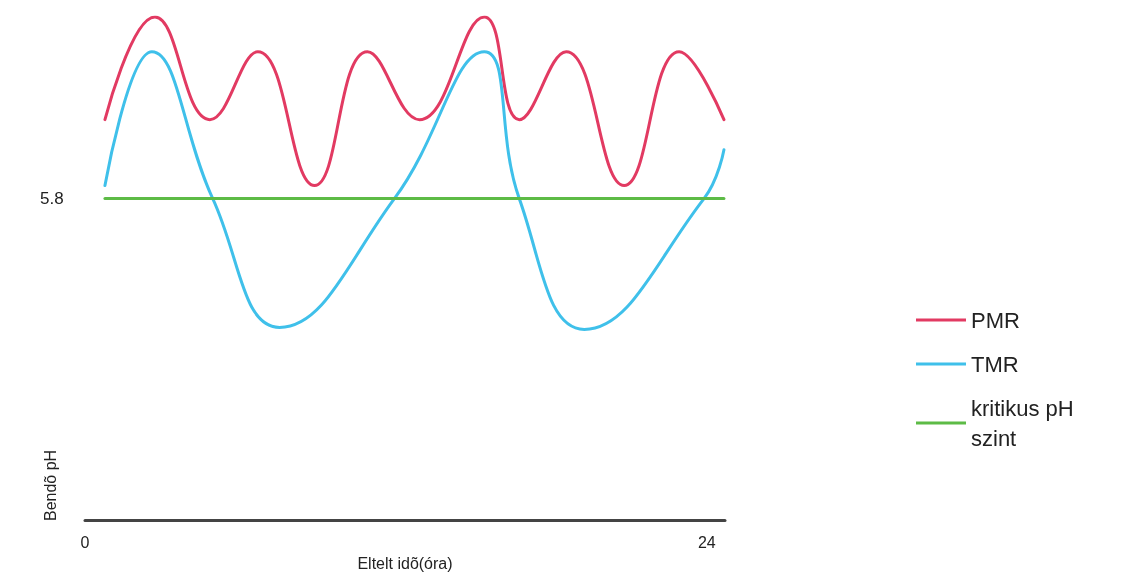 The height and width of the screenshot is (576, 1126). Describe the element at coordinates (52, 198) in the screenshot. I see `text: 5.8` at that location.